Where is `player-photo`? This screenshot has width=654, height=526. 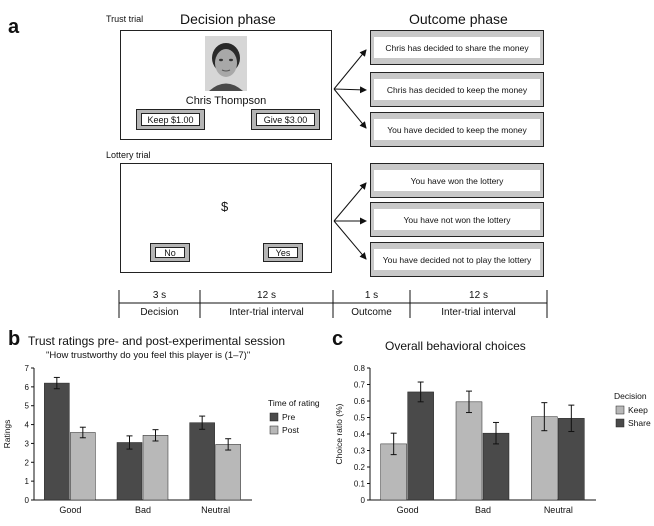 player-photo is located at coordinates (226, 63).